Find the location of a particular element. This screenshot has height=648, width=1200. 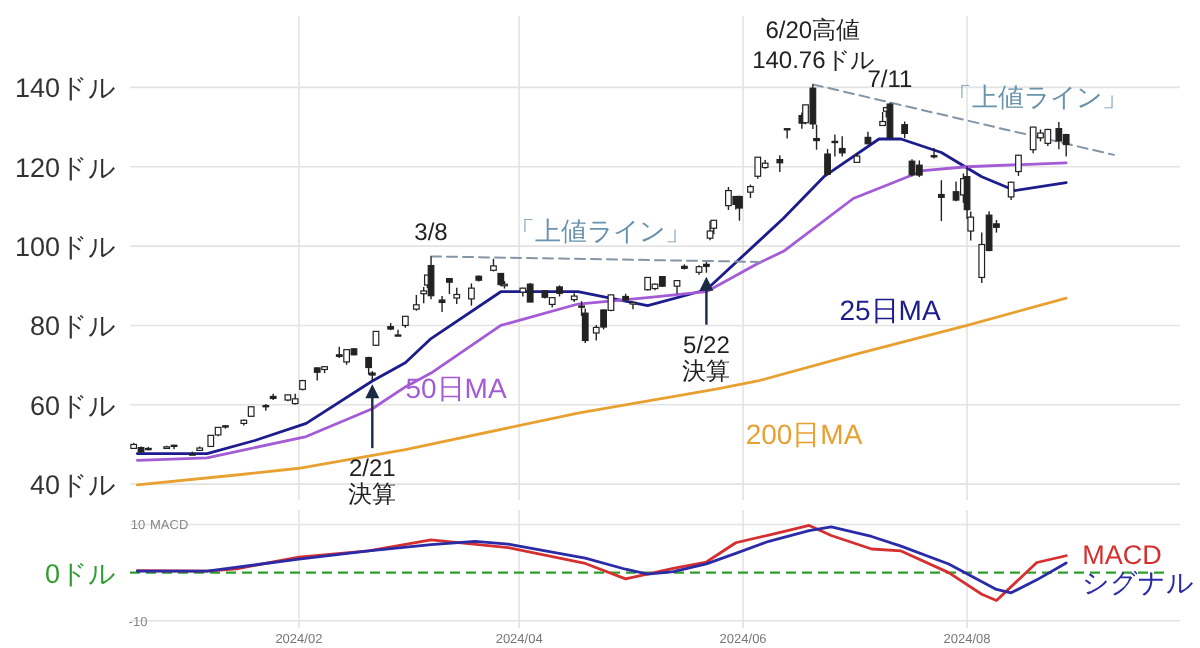

series-label: 200日MA is located at coordinates (804, 434).